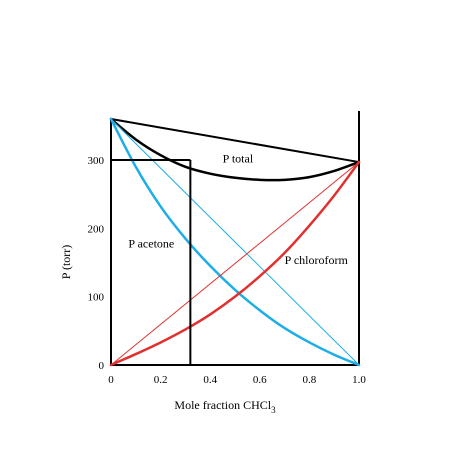 The width and height of the screenshot is (450, 450). What do you see at coordinates (96, 161) in the screenshot?
I see `y-tick-label: 300` at bounding box center [96, 161].